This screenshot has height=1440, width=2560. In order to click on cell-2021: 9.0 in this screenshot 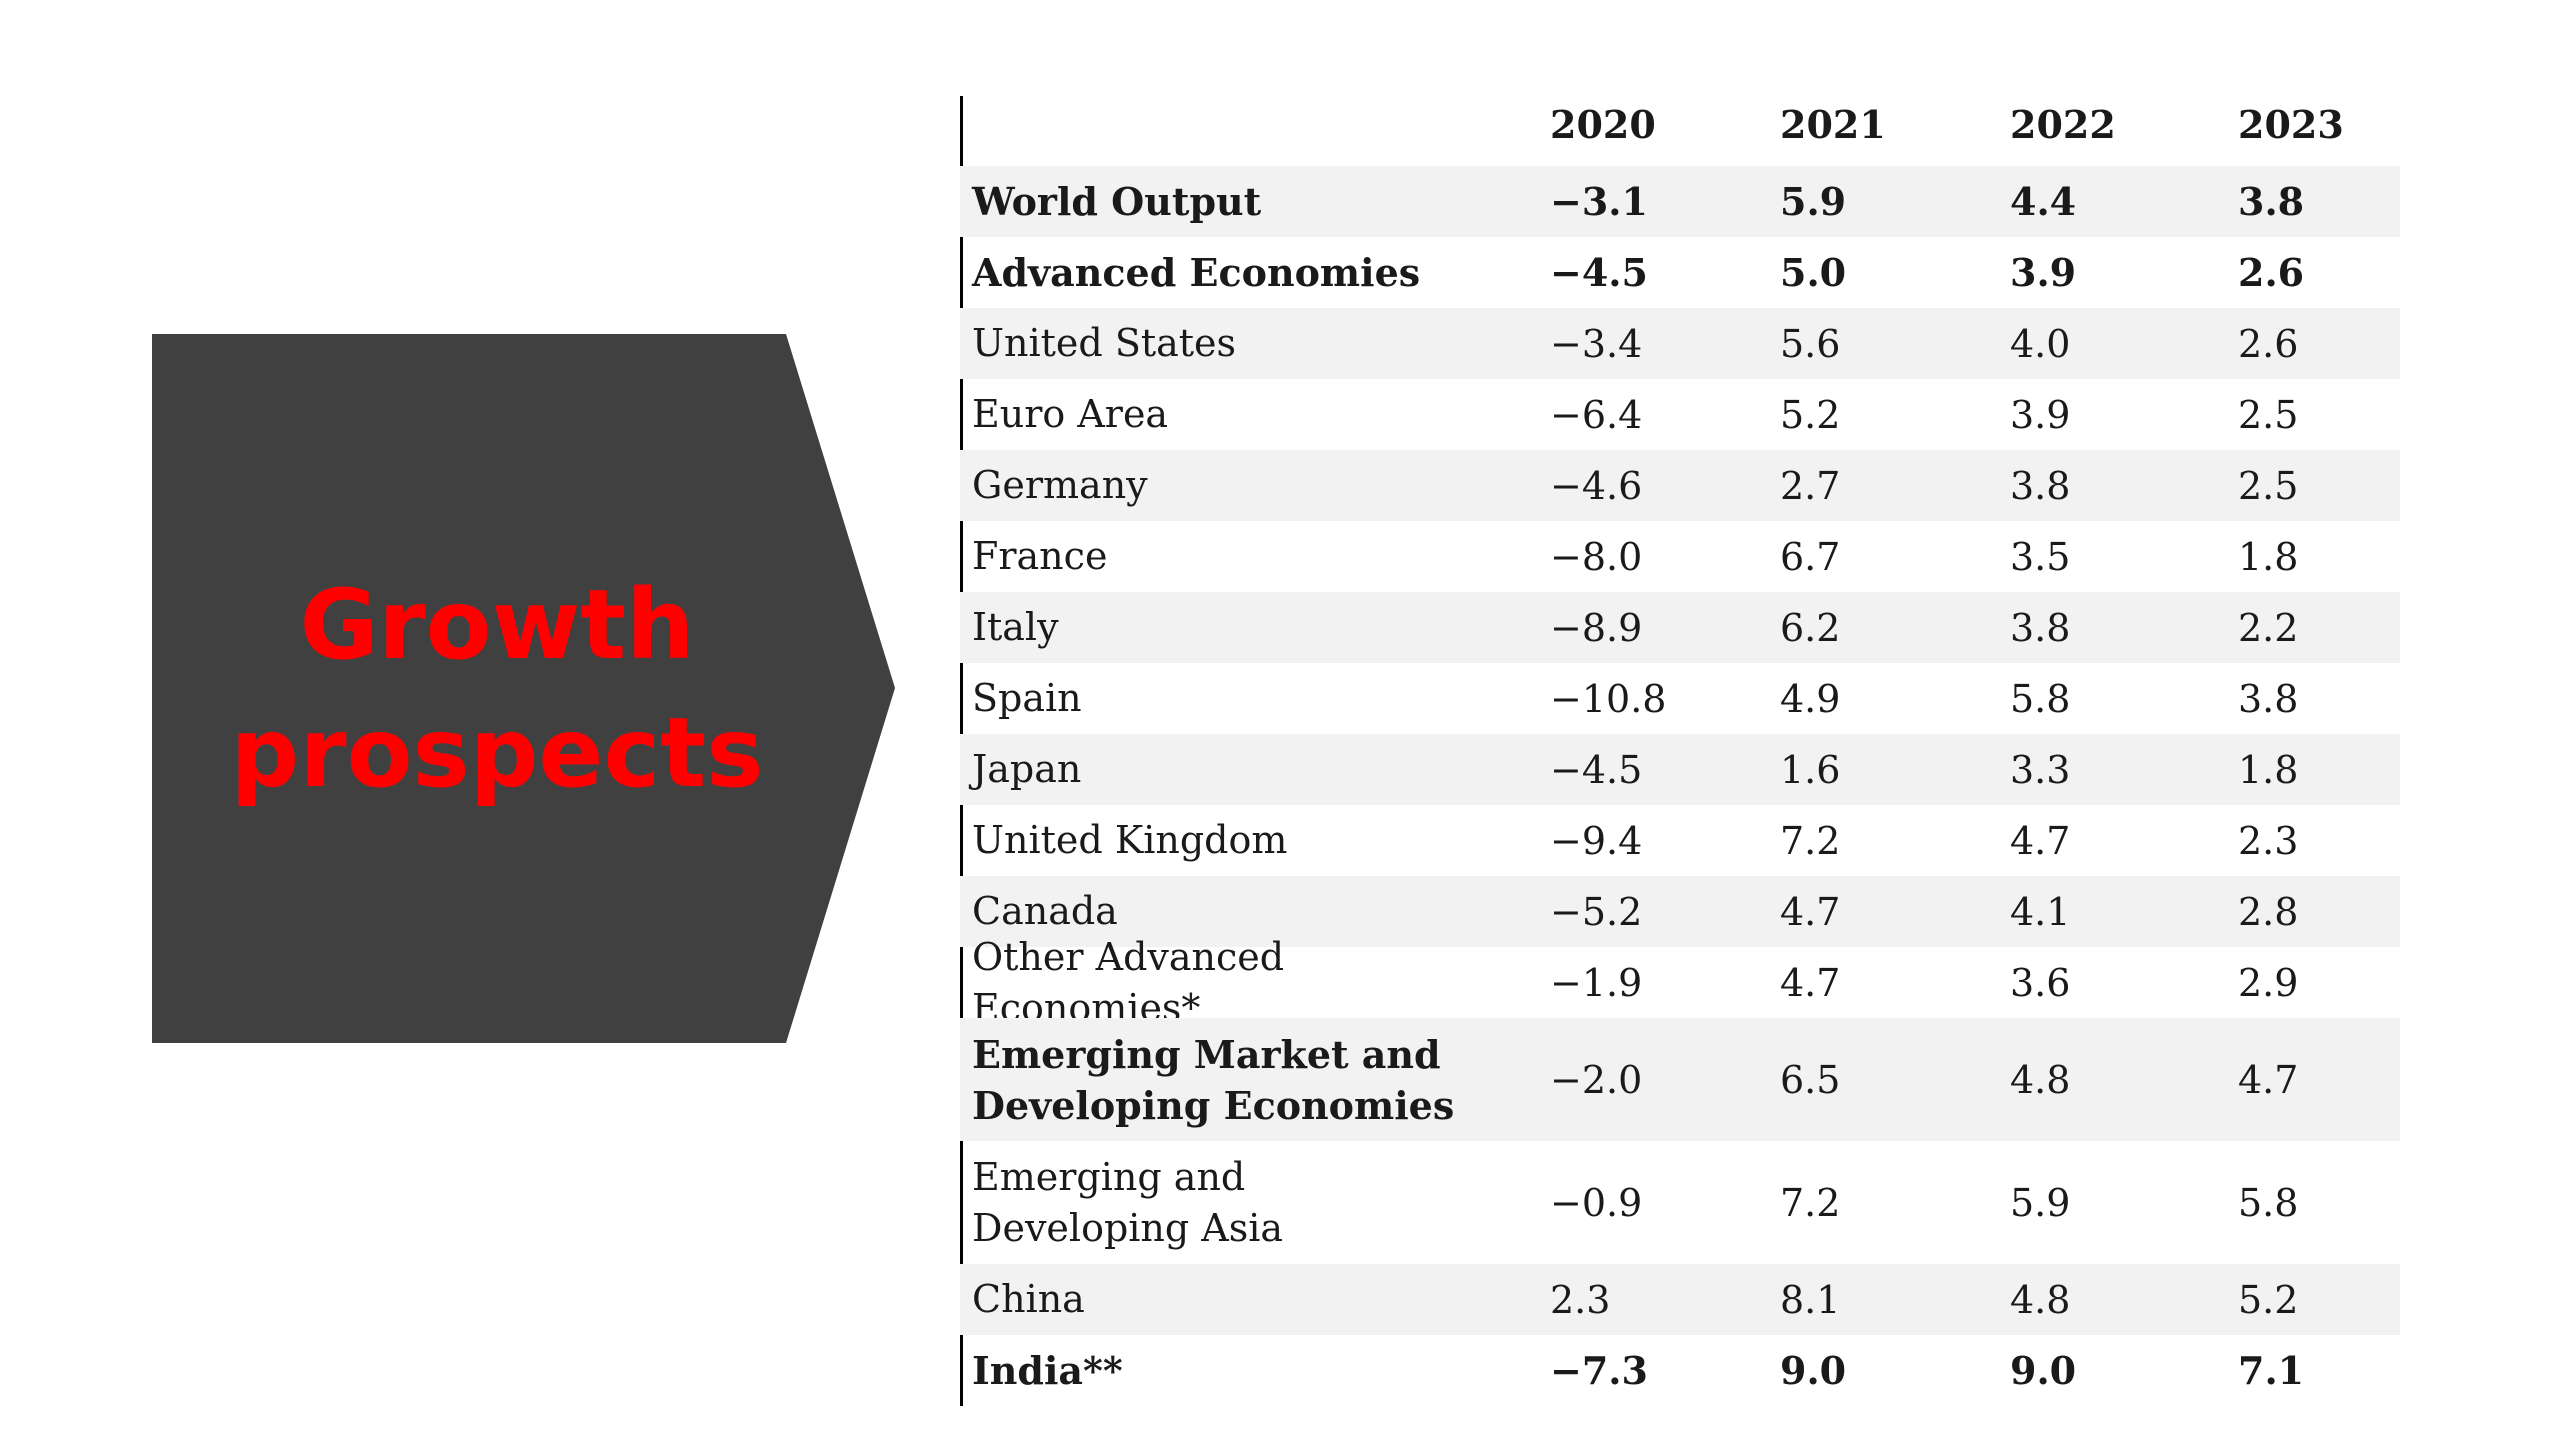, I will do `click(1813, 1370)`.